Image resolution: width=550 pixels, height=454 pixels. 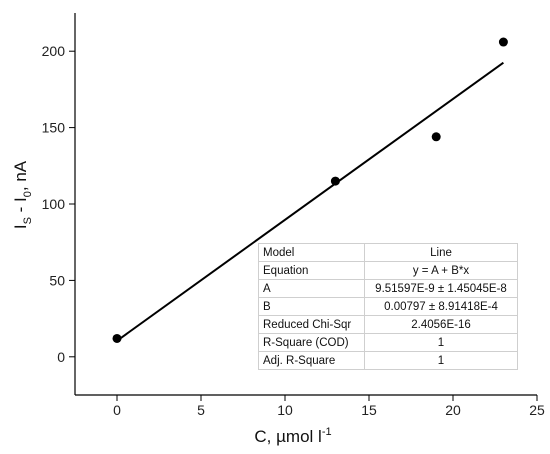 What do you see at coordinates (311, 270) in the screenshot?
I see `fit-table-key: Equation` at bounding box center [311, 270].